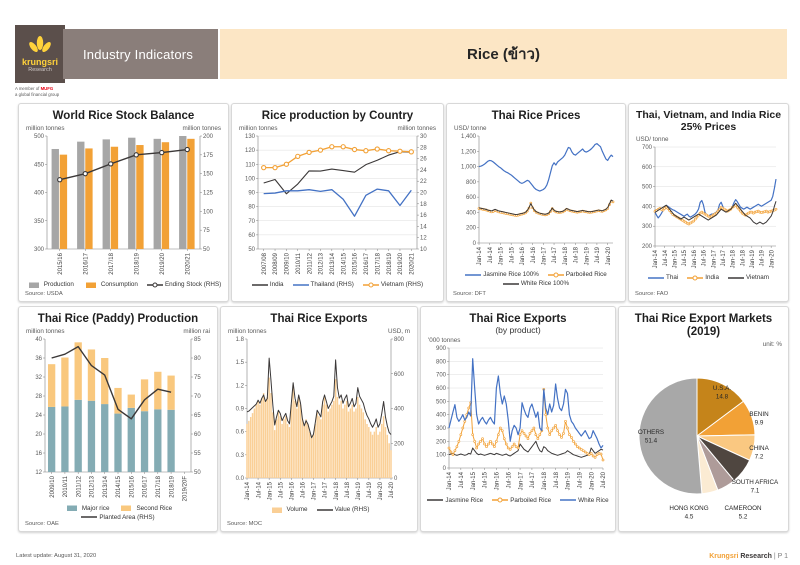 The width and height of the screenshot is (800, 565). What do you see at coordinates (240, 433) in the screenshot?
I see `svg-text: 0.6` at bounding box center [240, 433].